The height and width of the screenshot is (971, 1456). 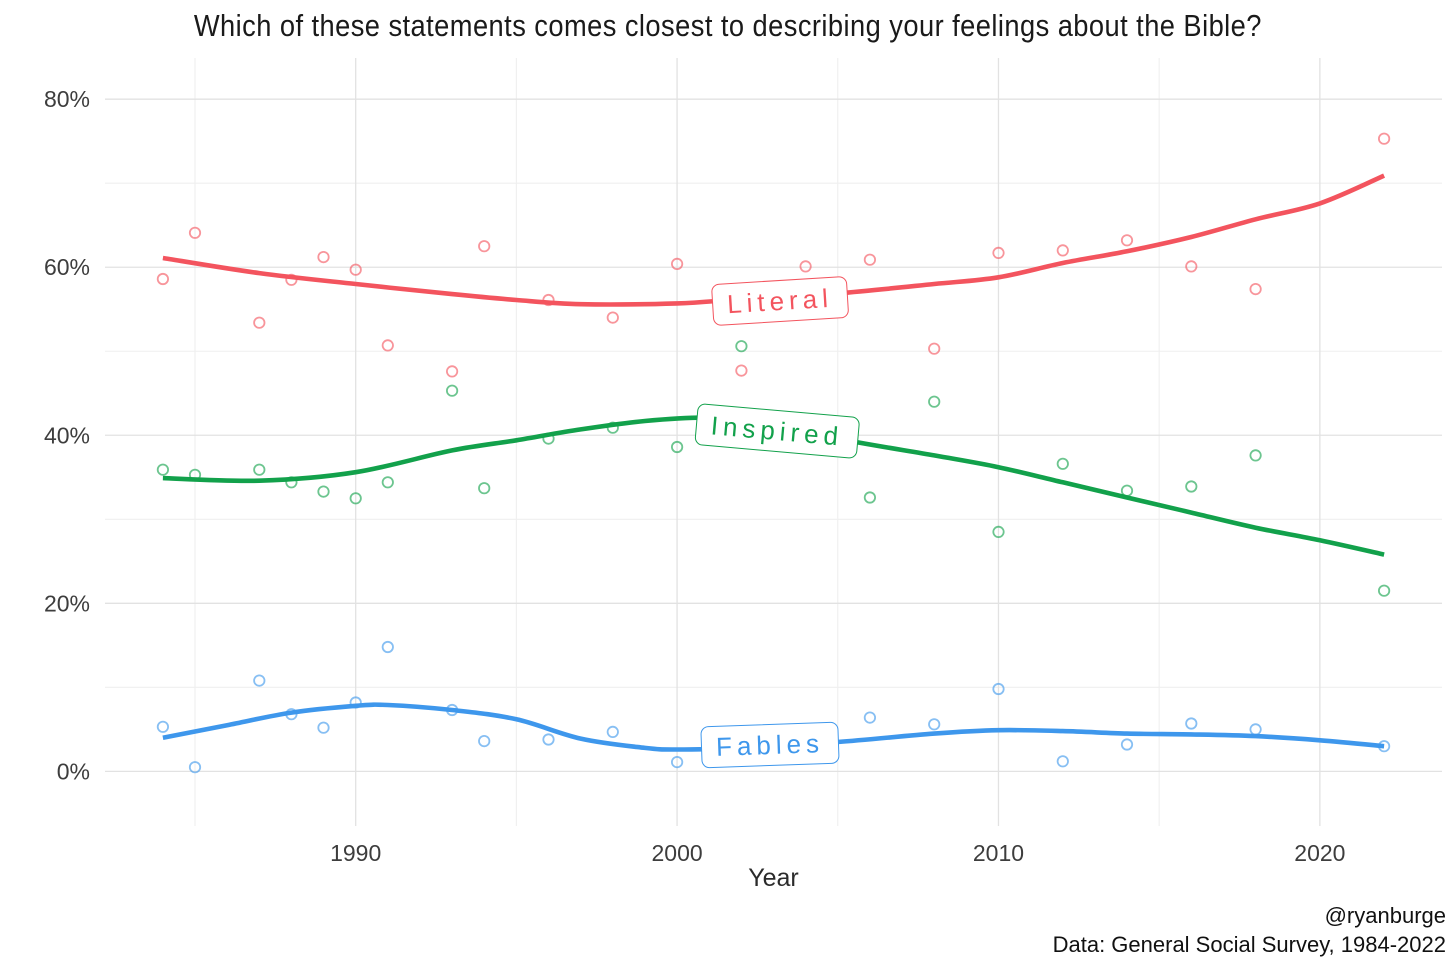 What do you see at coordinates (67, 99) in the screenshot?
I see `y-tick-label: 80%` at bounding box center [67, 99].